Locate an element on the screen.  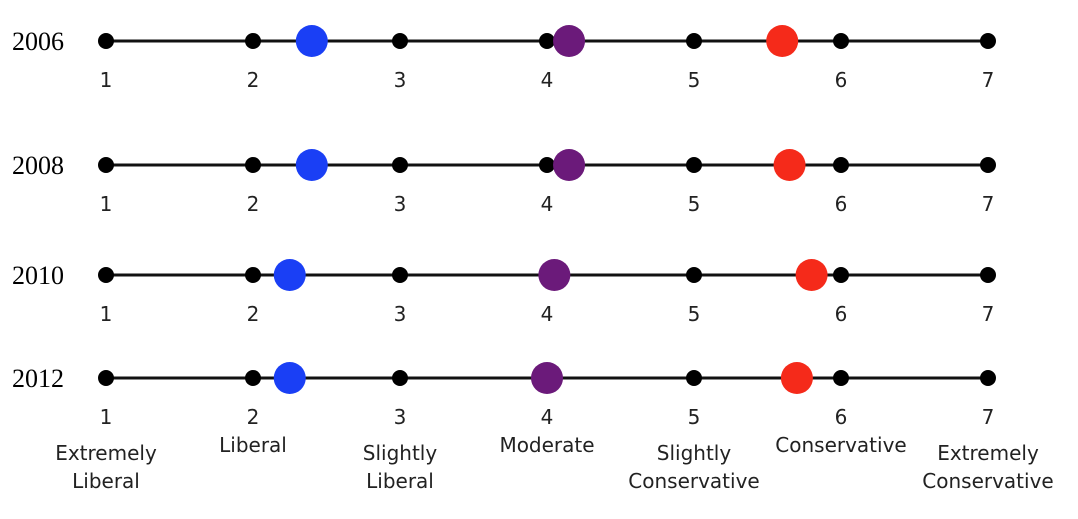
tick-label-2006-3: 3 is located at coordinates (400, 80).